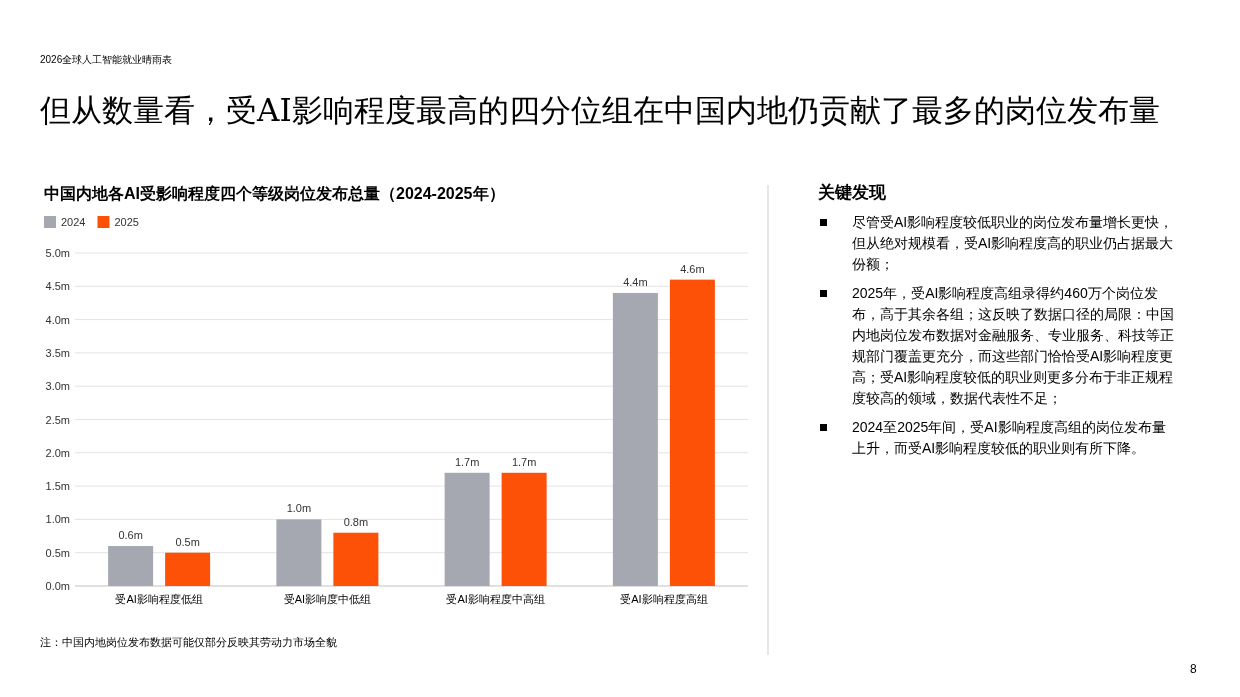 The image size is (1240, 697). What do you see at coordinates (57, 586) in the screenshot?
I see `y-tick-label: 0.0m` at bounding box center [57, 586].